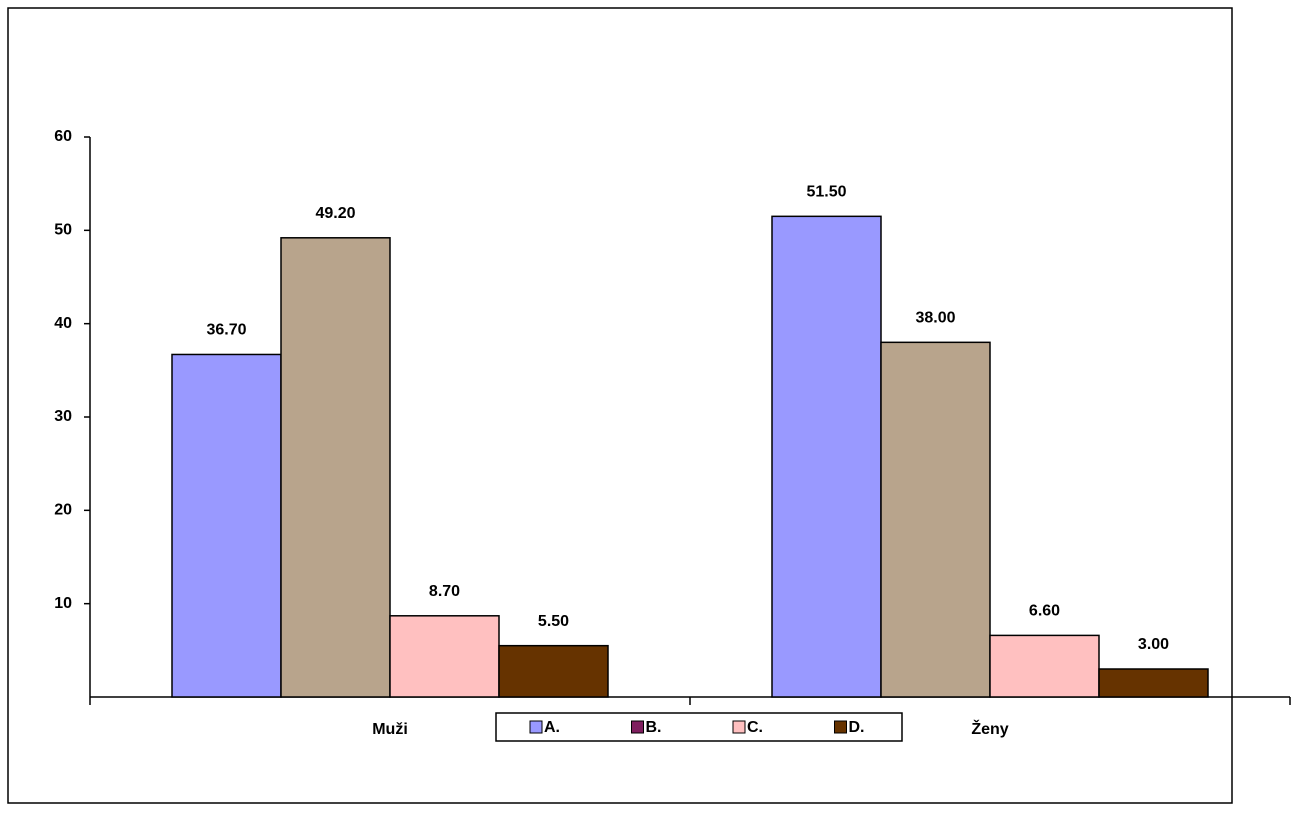 The width and height of the screenshot is (1295, 817). I want to click on y-tick-label: 30, so click(63, 416).